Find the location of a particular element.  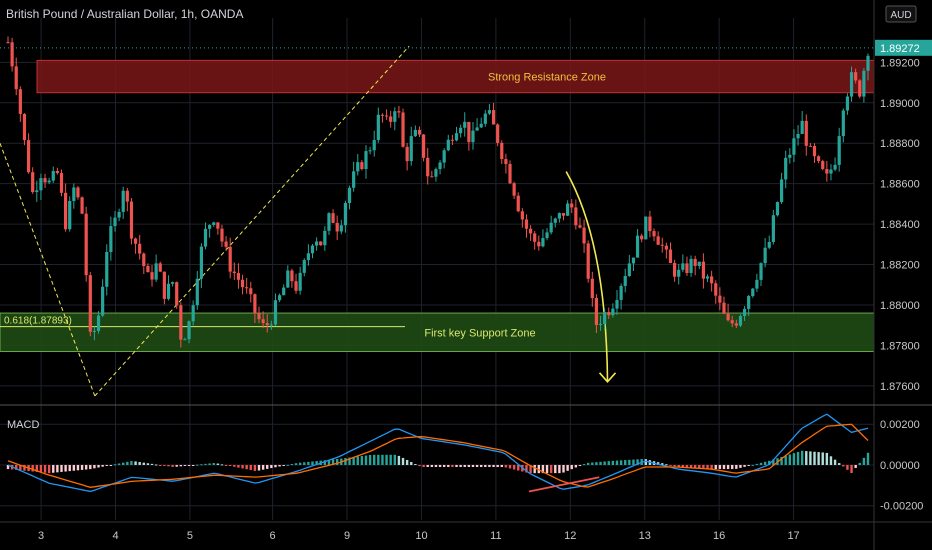

currency-badge-box is located at coordinates (901, 14).